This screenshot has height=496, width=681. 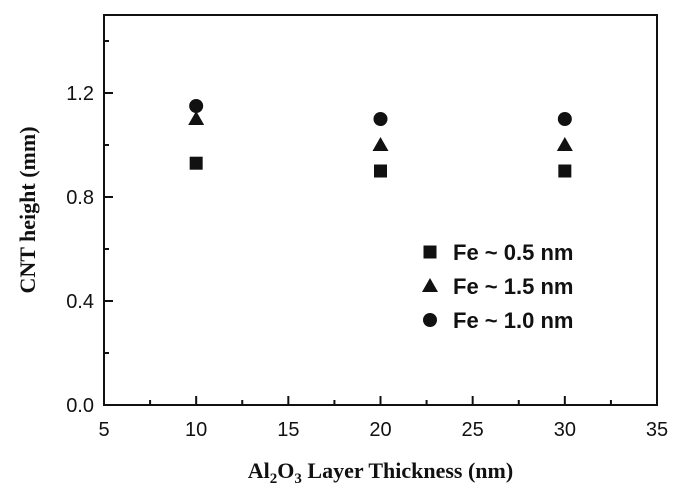 I want to click on x-axis-title: Al2O3 Layer Thickness (nm), so click(x=380, y=472).